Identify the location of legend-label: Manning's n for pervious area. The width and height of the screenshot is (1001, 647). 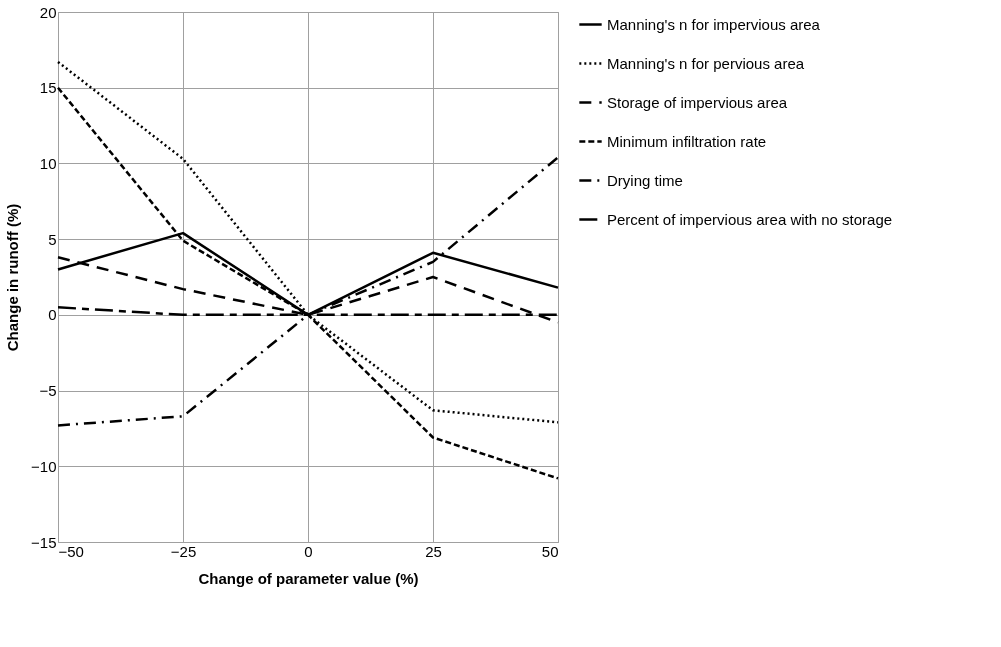
(706, 63).